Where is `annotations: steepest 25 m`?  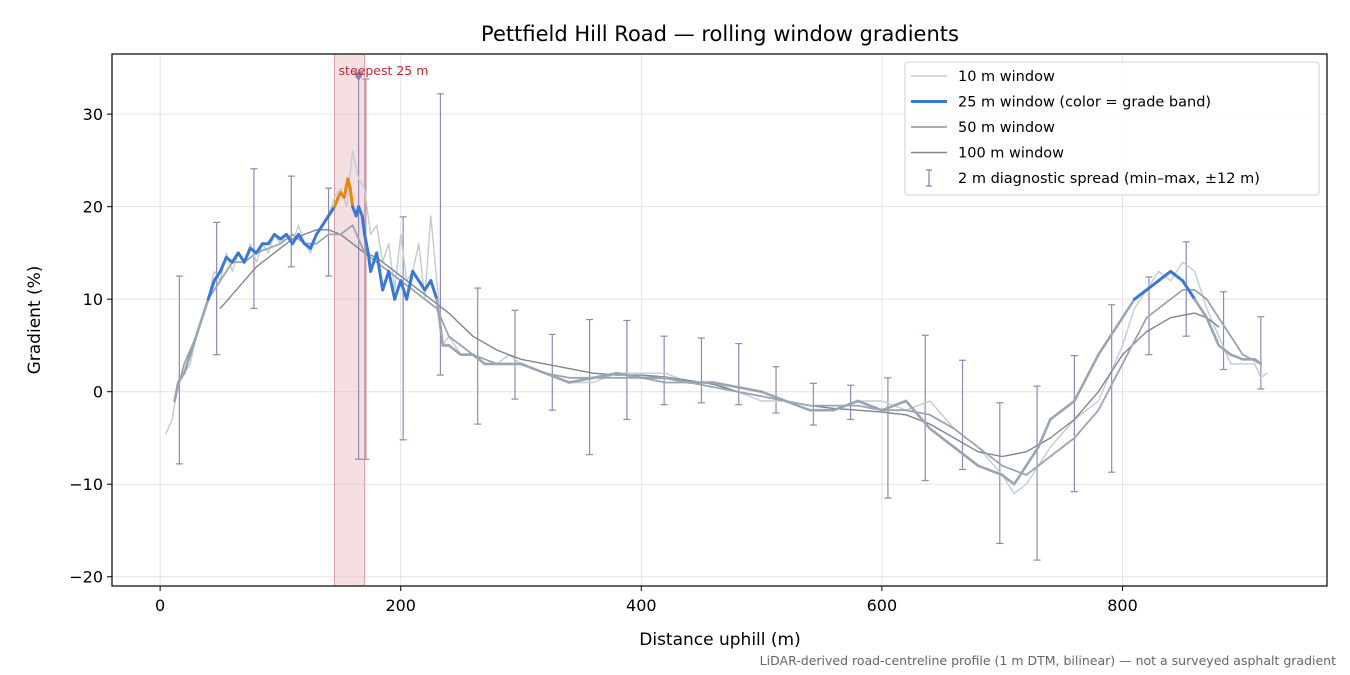 annotations: steepest 25 m is located at coordinates (384, 72).